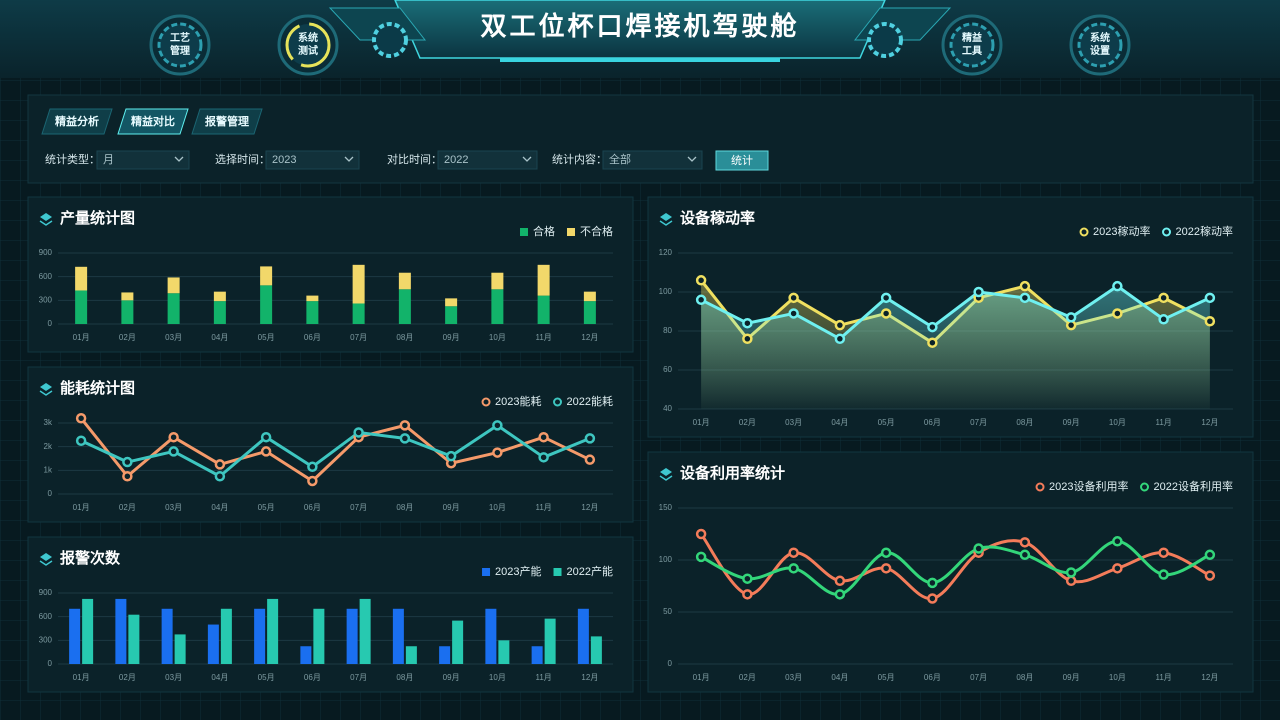  What do you see at coordinates (1193, 486) in the screenshot?
I see `legend-label: 2022设备利用率` at bounding box center [1193, 486].